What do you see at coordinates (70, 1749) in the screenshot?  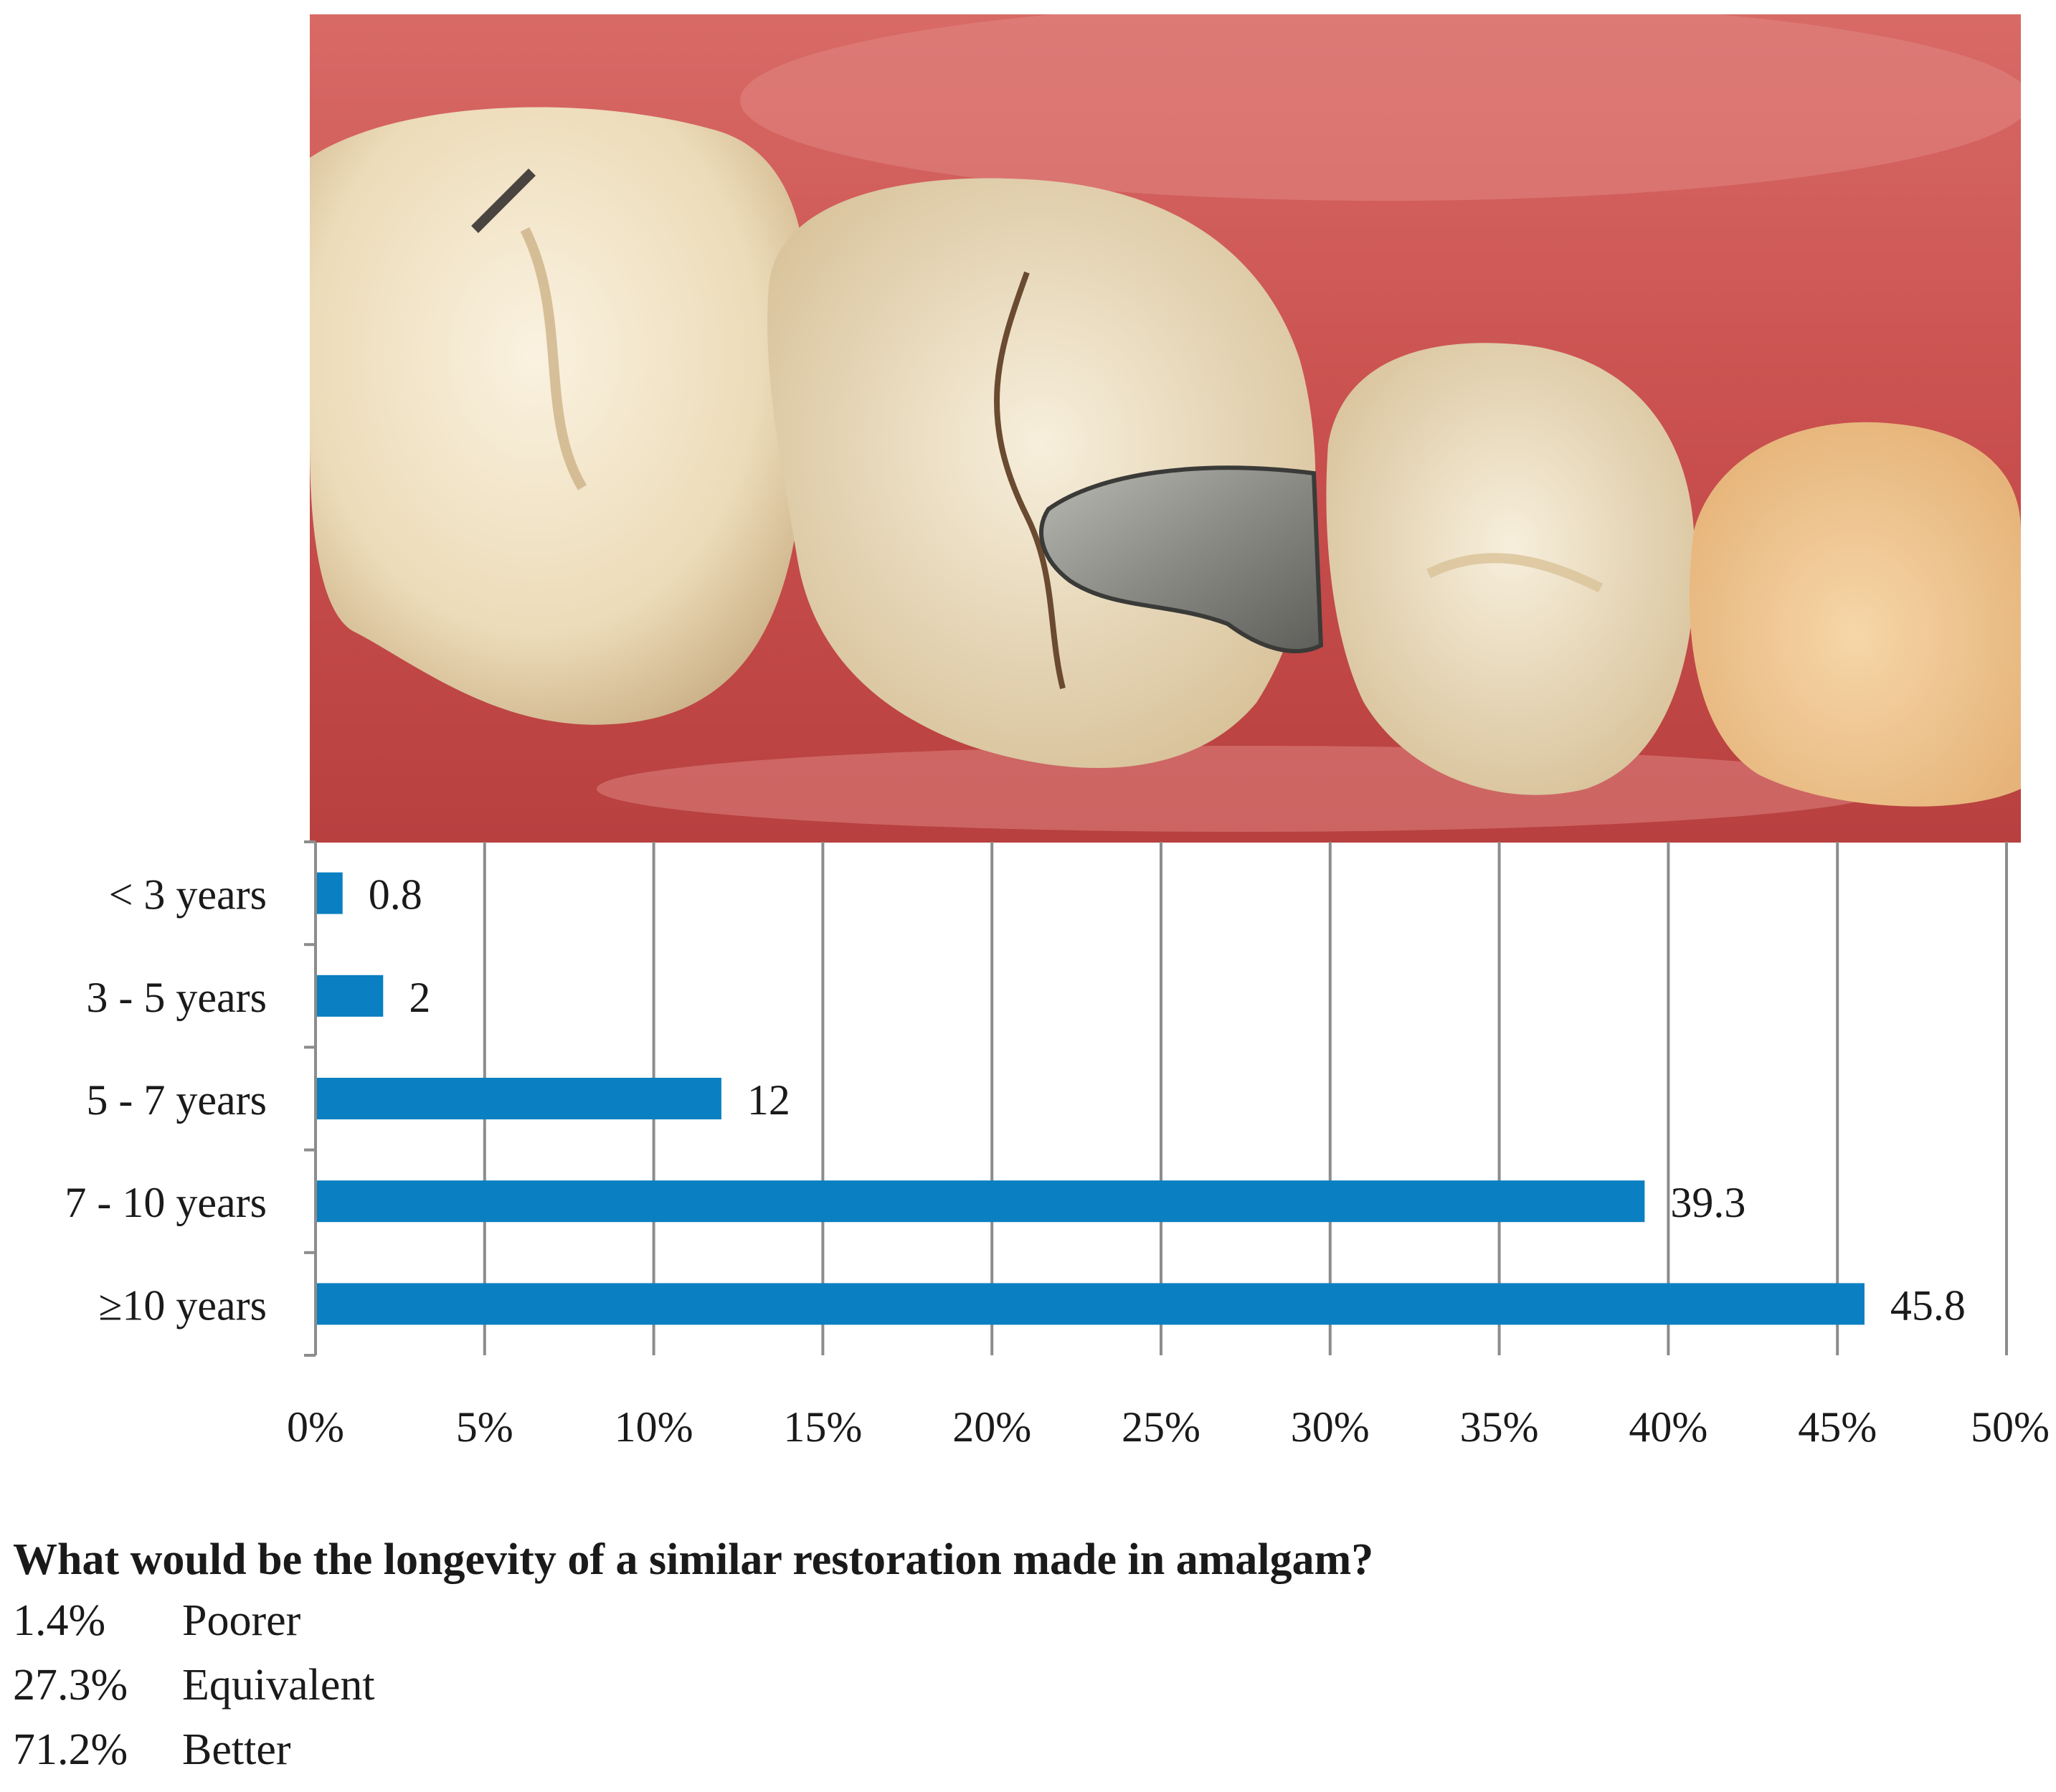 I see `answer-percent: 71.2%` at bounding box center [70, 1749].